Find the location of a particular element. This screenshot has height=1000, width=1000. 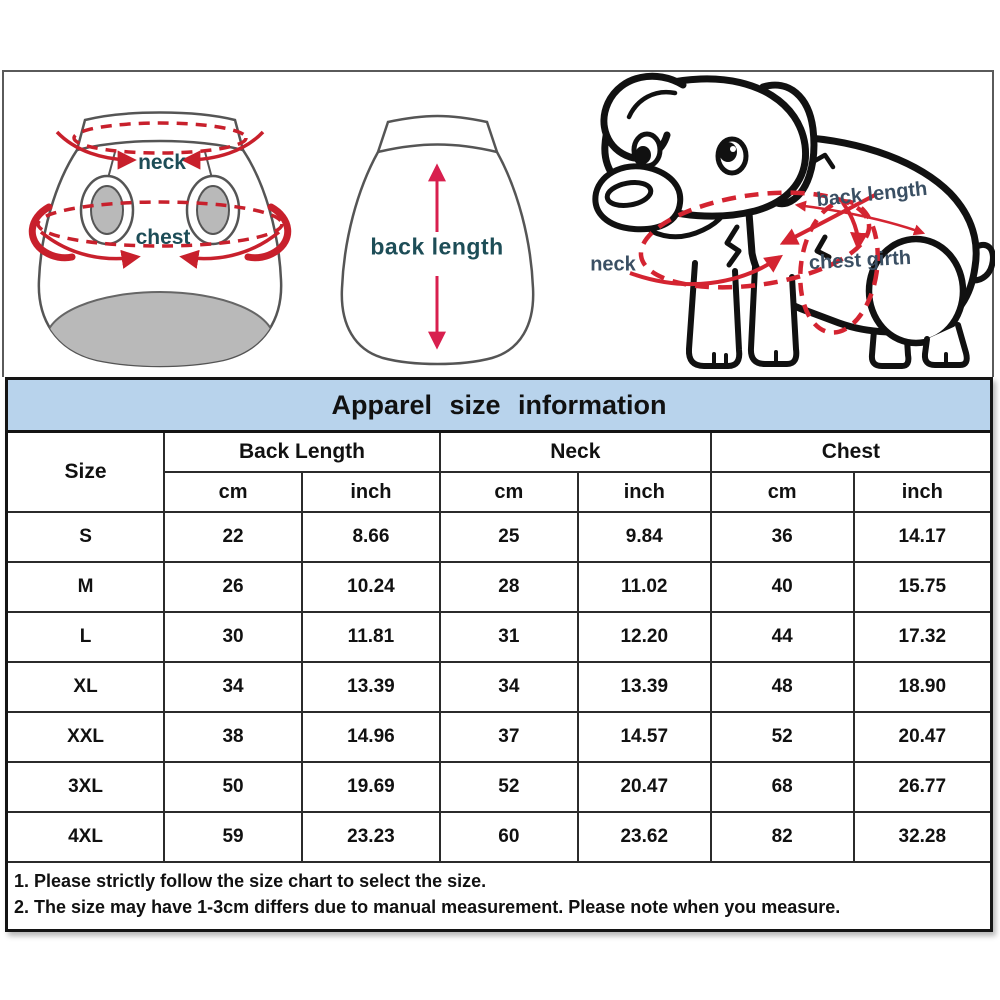

size-cell: L is located at coordinates (85, 637).